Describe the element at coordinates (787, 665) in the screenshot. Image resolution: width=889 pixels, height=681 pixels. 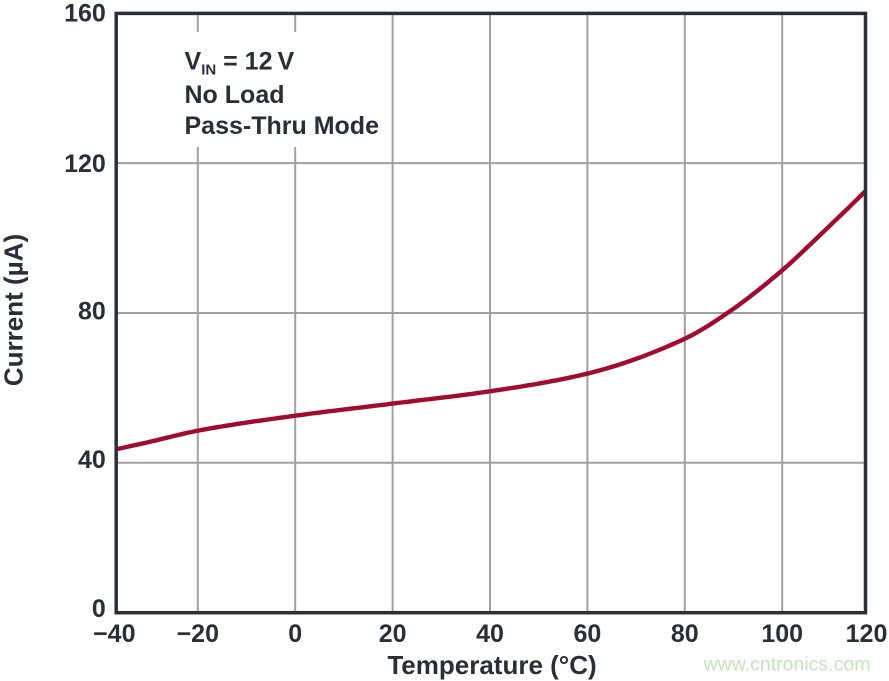
I see `svg-text: www.cntronics.com` at that location.